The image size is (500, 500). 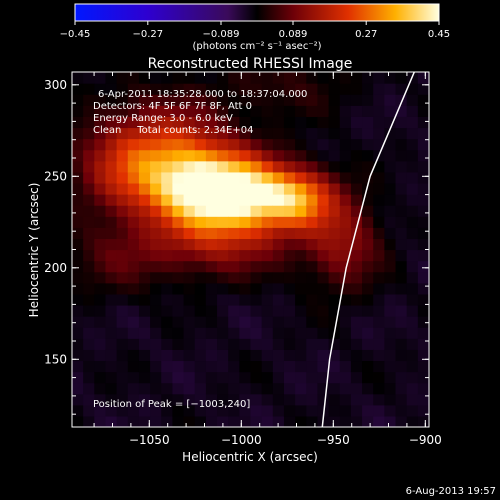 What do you see at coordinates (149, 440) in the screenshot?
I see `x-tick-label: −1050` at bounding box center [149, 440].